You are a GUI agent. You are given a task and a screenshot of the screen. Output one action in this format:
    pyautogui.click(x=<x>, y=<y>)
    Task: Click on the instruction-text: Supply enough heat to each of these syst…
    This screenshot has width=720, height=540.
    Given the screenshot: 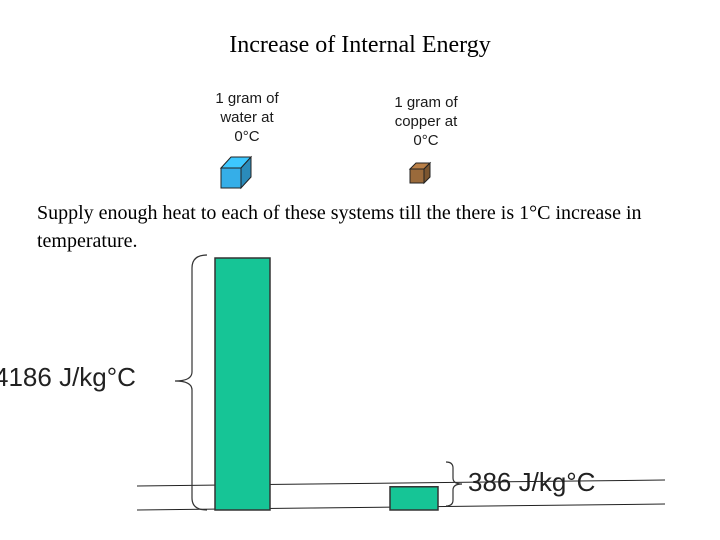 What is the action you would take?
    pyautogui.click(x=339, y=227)
    